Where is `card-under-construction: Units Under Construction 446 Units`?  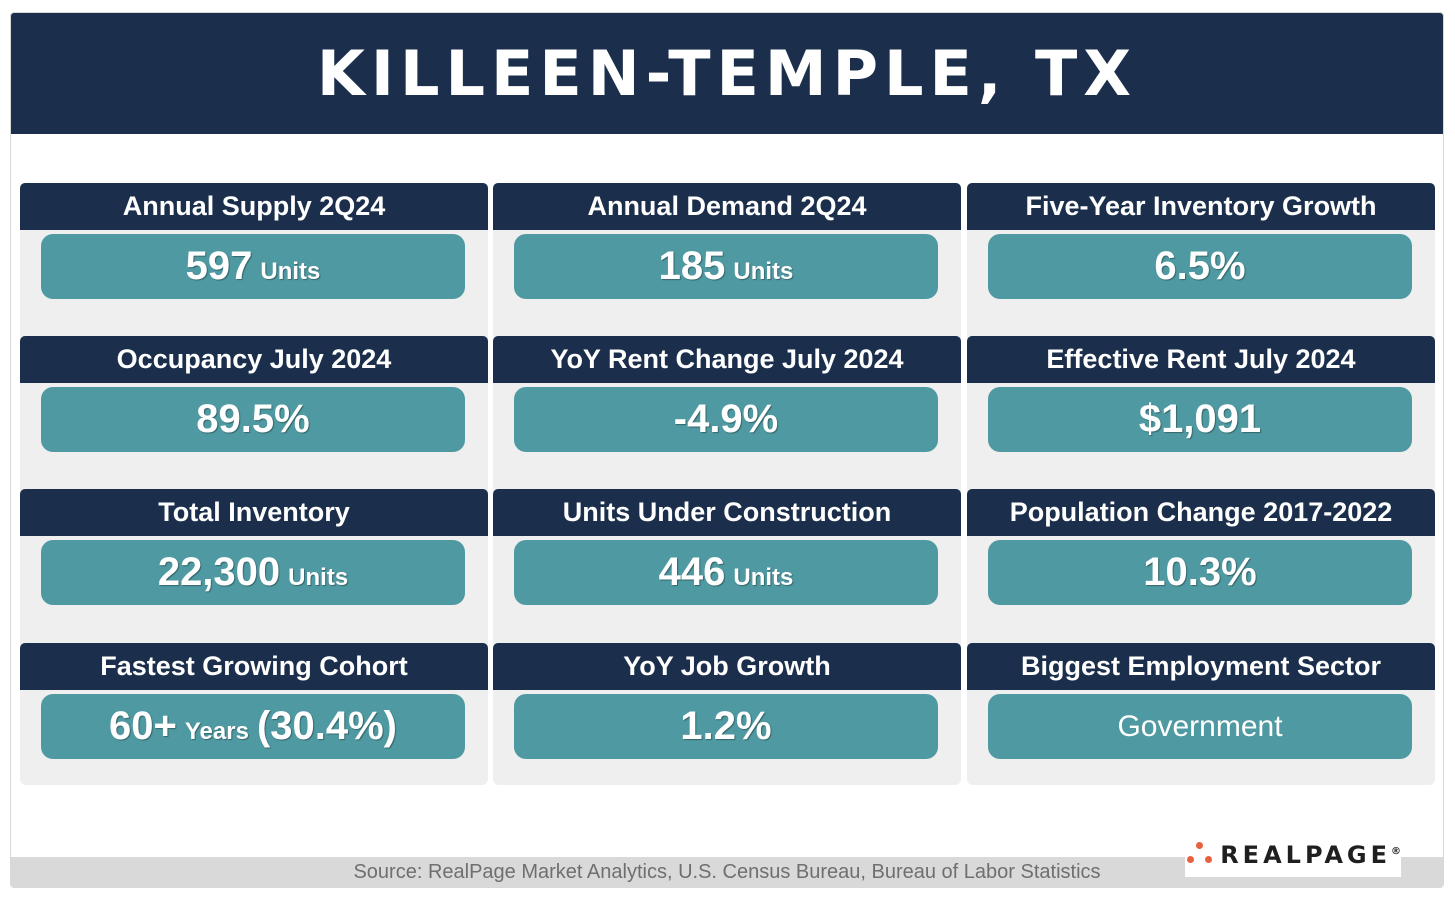 card-under-construction: Units Under Construction 446 Units is located at coordinates (727, 551).